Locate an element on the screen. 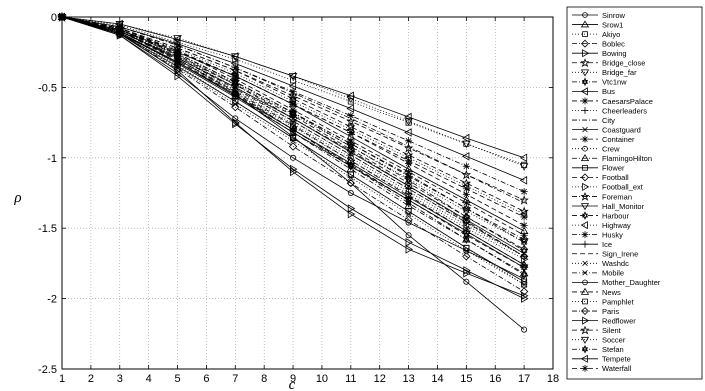 The width and height of the screenshot is (705, 391). legend-entry: FlamingoHilton is located at coordinates (612, 158).